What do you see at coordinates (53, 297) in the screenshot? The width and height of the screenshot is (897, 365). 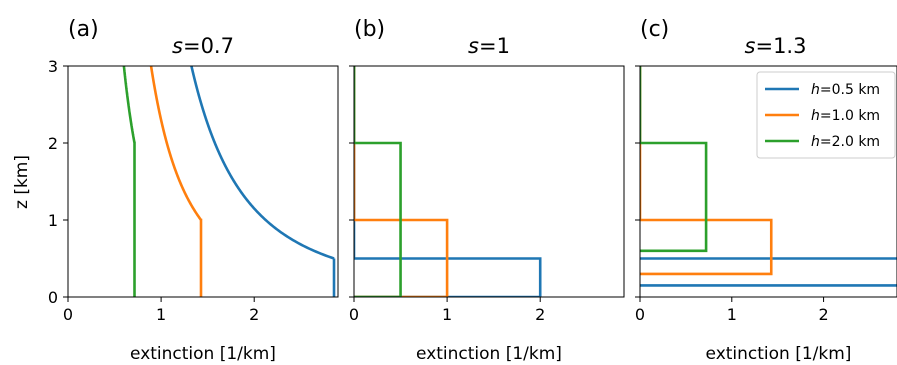 I see `y-tick-label: 0` at bounding box center [53, 297].